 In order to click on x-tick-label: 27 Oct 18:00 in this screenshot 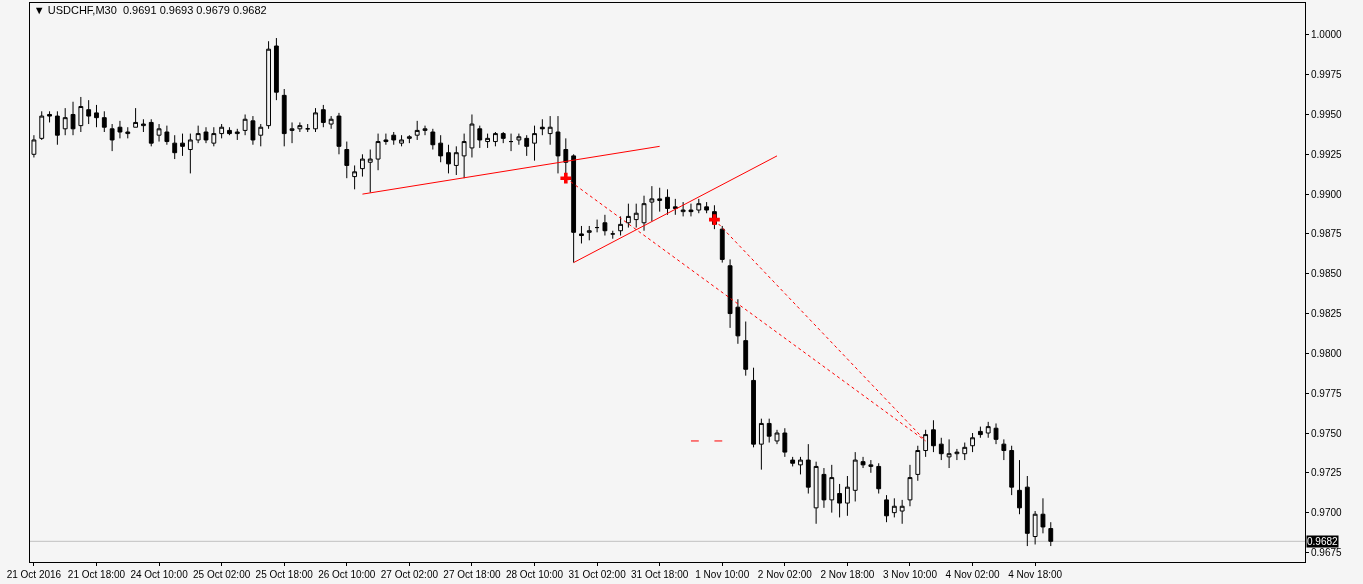, I will do `click(472, 574)`.